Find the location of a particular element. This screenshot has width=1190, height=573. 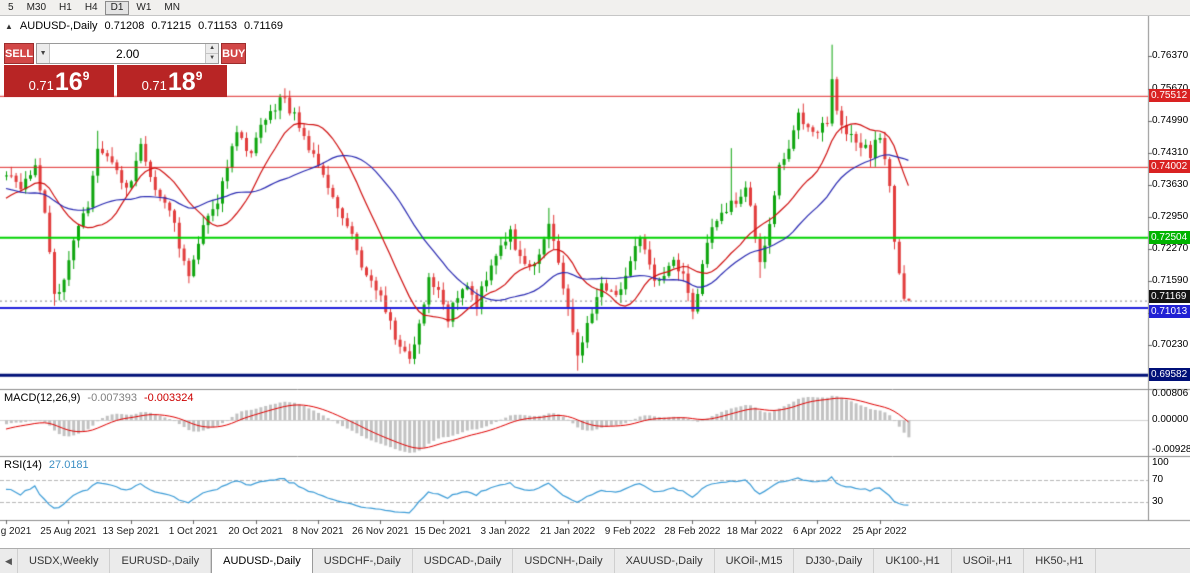

chart-tab-audusd-daily: AUDUSD-,Daily is located at coordinates (262, 561).